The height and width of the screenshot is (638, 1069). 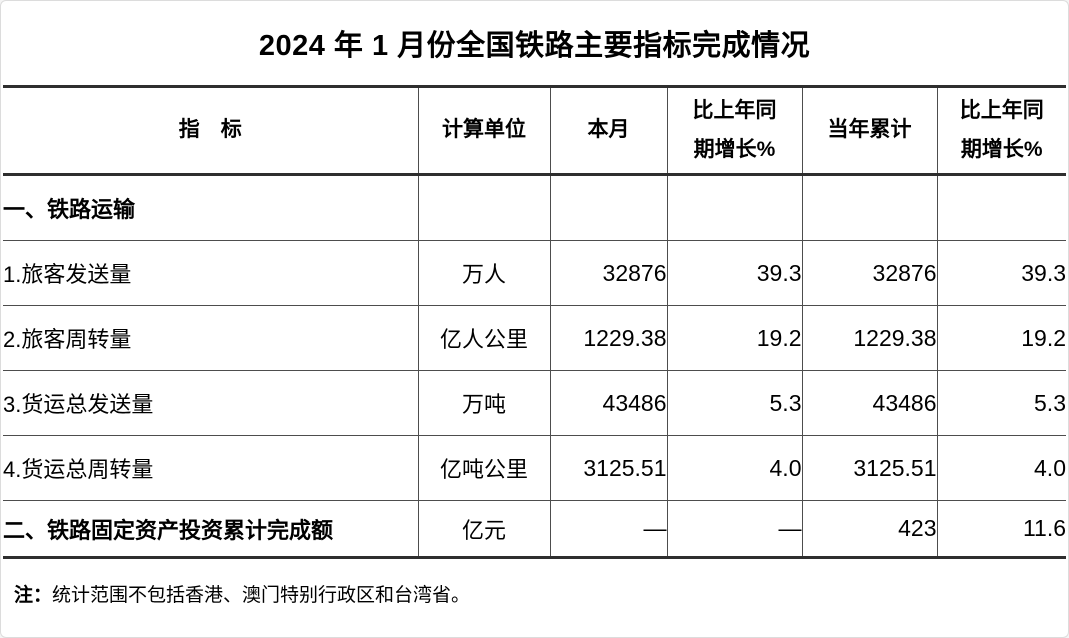 What do you see at coordinates (608, 338) in the screenshot?
I see `month-value: 1229.38` at bounding box center [608, 338].